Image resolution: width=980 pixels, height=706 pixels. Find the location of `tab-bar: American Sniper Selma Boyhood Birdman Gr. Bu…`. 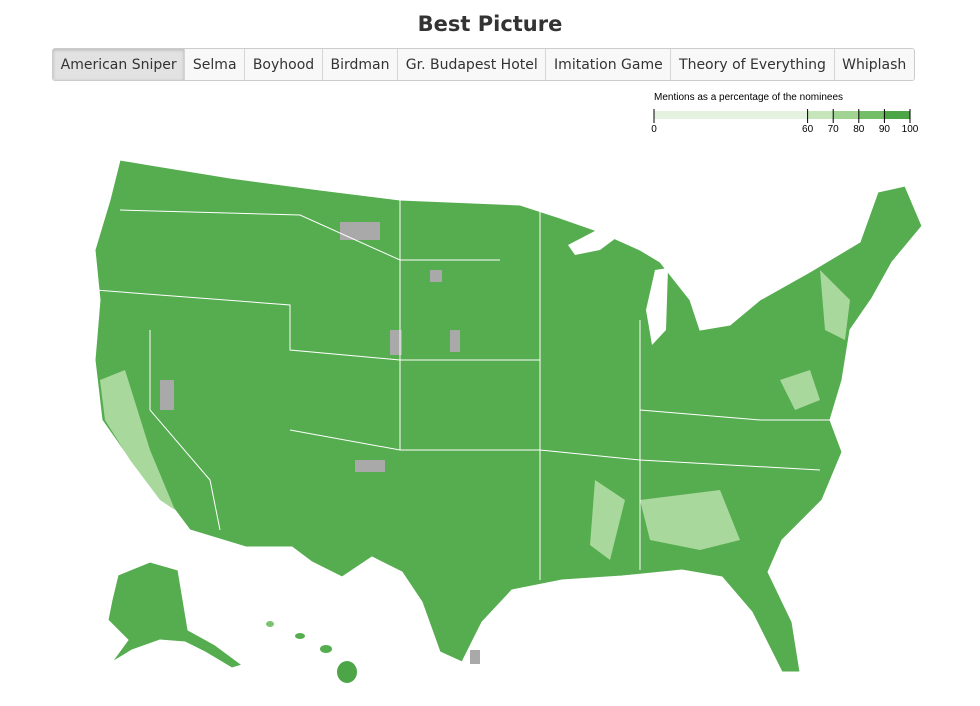

tab-bar: American Sniper Selma Boyhood Birdman Gr. Bu… is located at coordinates (483, 64).